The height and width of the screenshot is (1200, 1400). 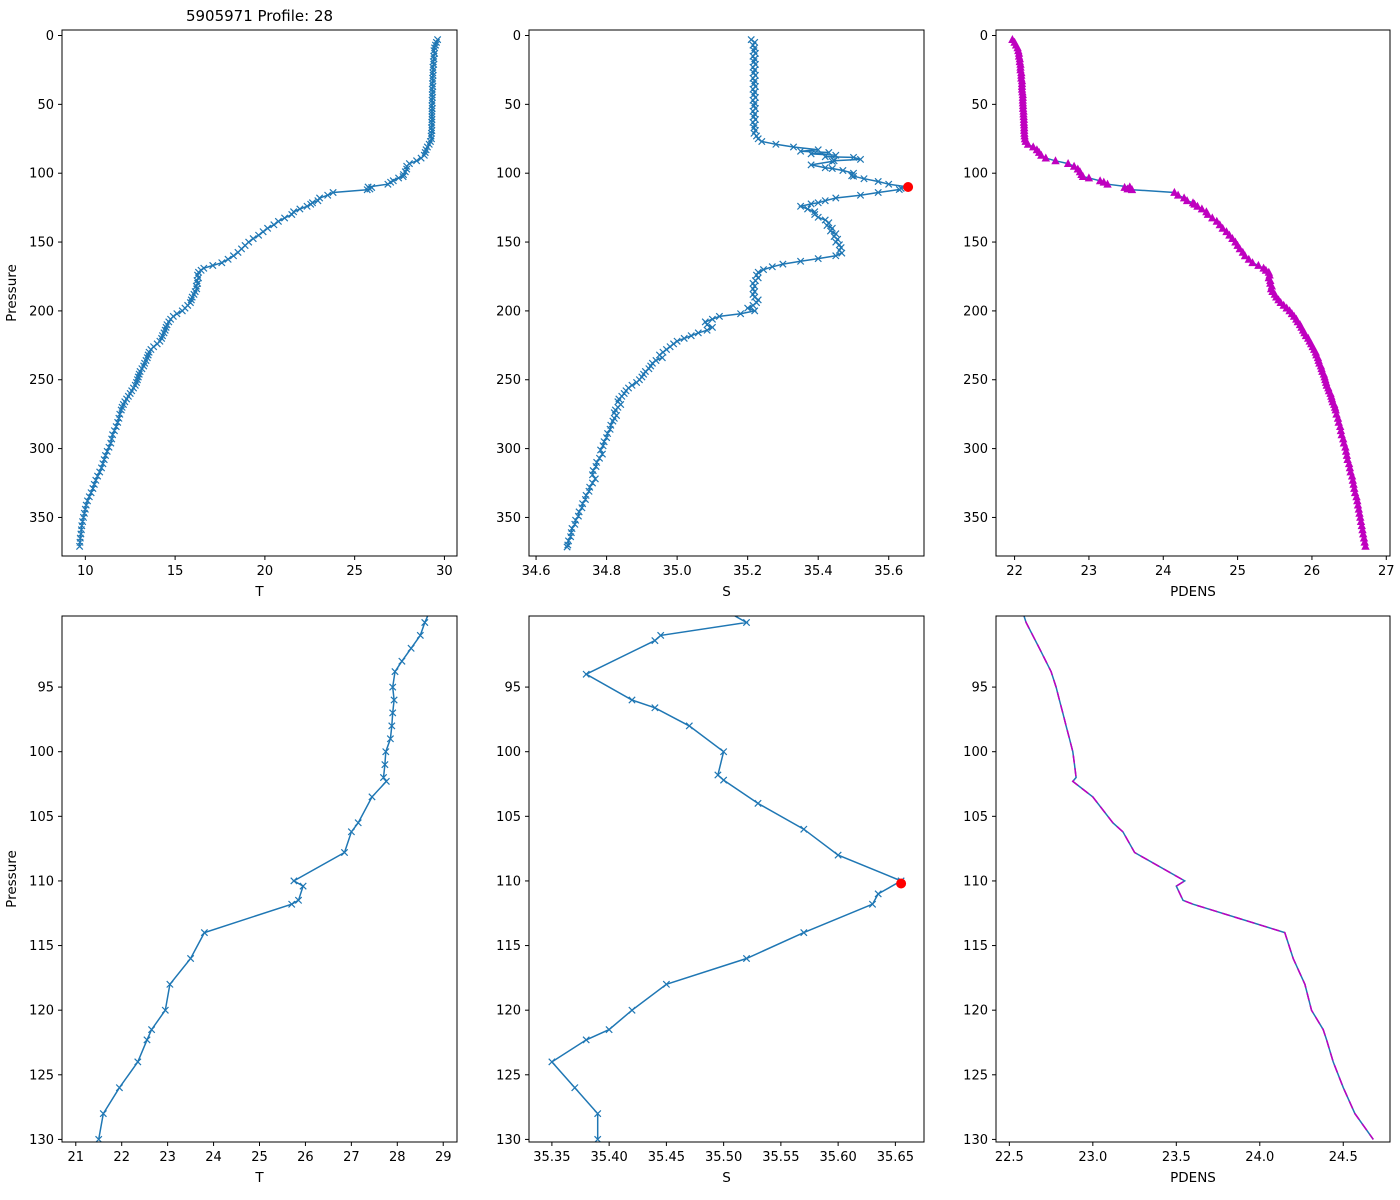 What do you see at coordinates (259, 16) in the screenshot?
I see `figure-title: 5905971 Profile: 28` at bounding box center [259, 16].